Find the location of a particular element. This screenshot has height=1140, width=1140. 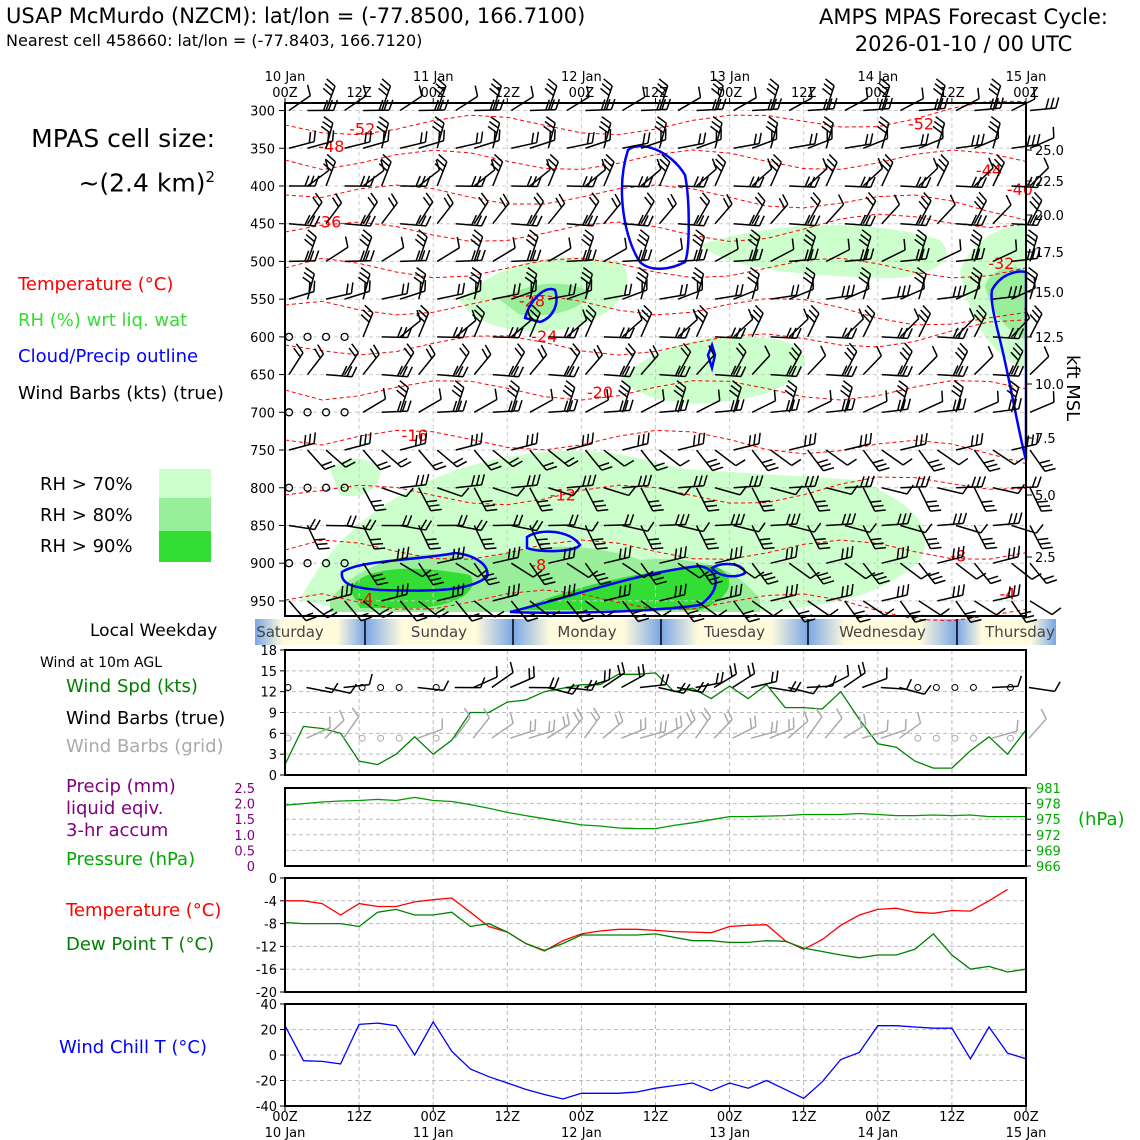

wind-barb-grid is located at coordinates (502, 730).